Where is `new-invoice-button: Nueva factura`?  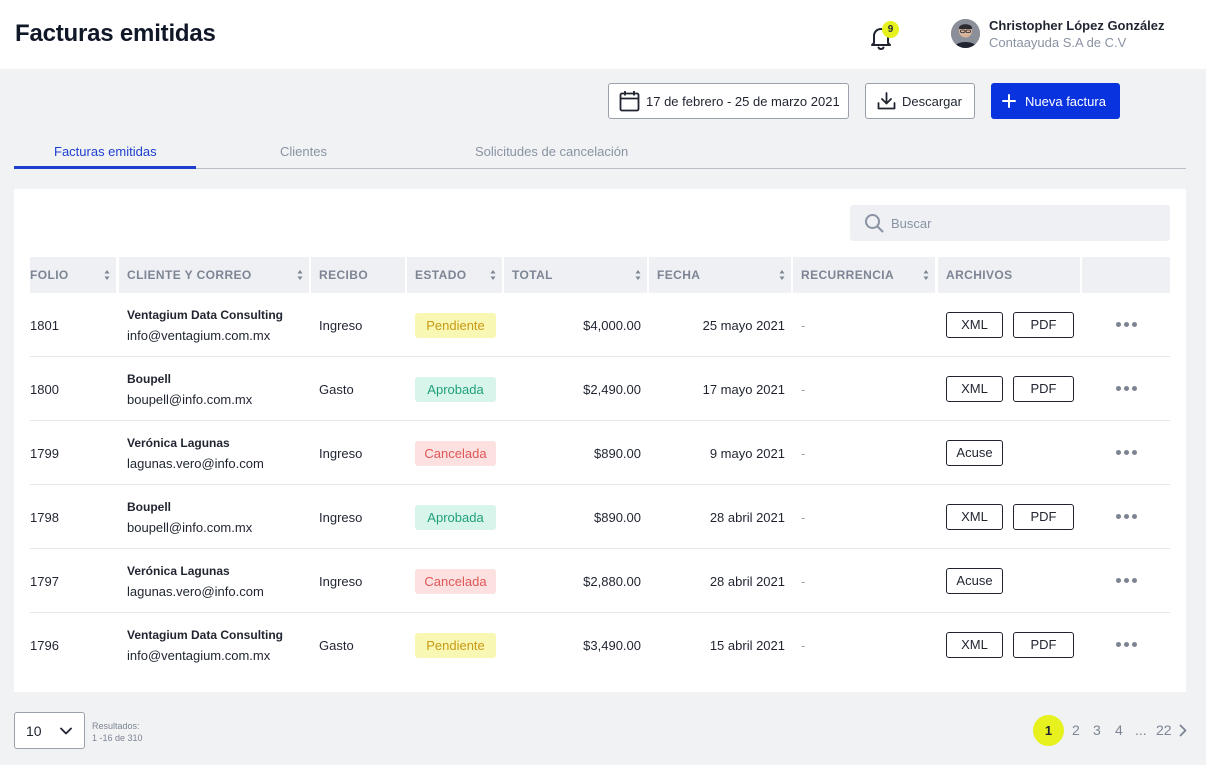
new-invoice-button: Nueva factura is located at coordinates (1055, 101).